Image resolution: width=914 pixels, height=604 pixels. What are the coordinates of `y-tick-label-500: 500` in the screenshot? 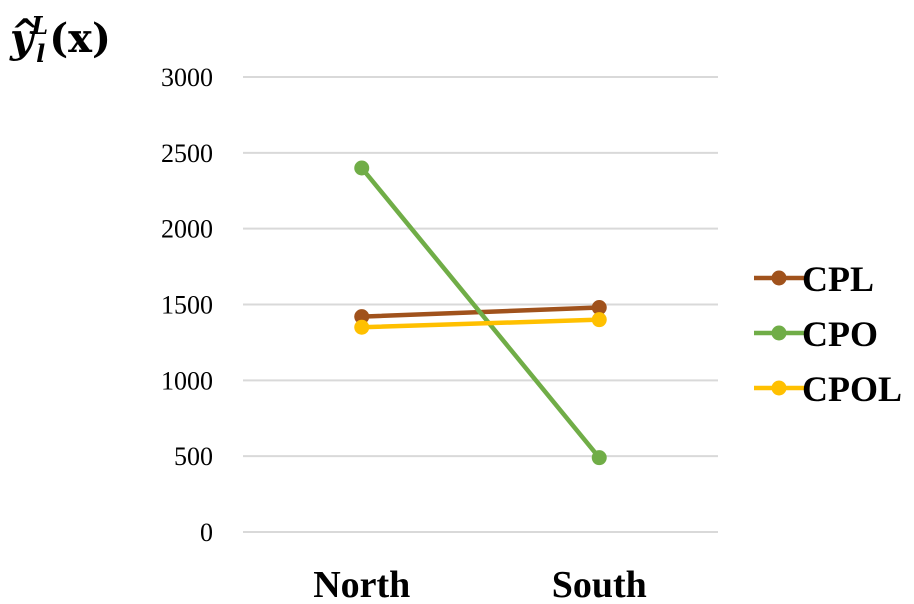 It's located at (193, 456).